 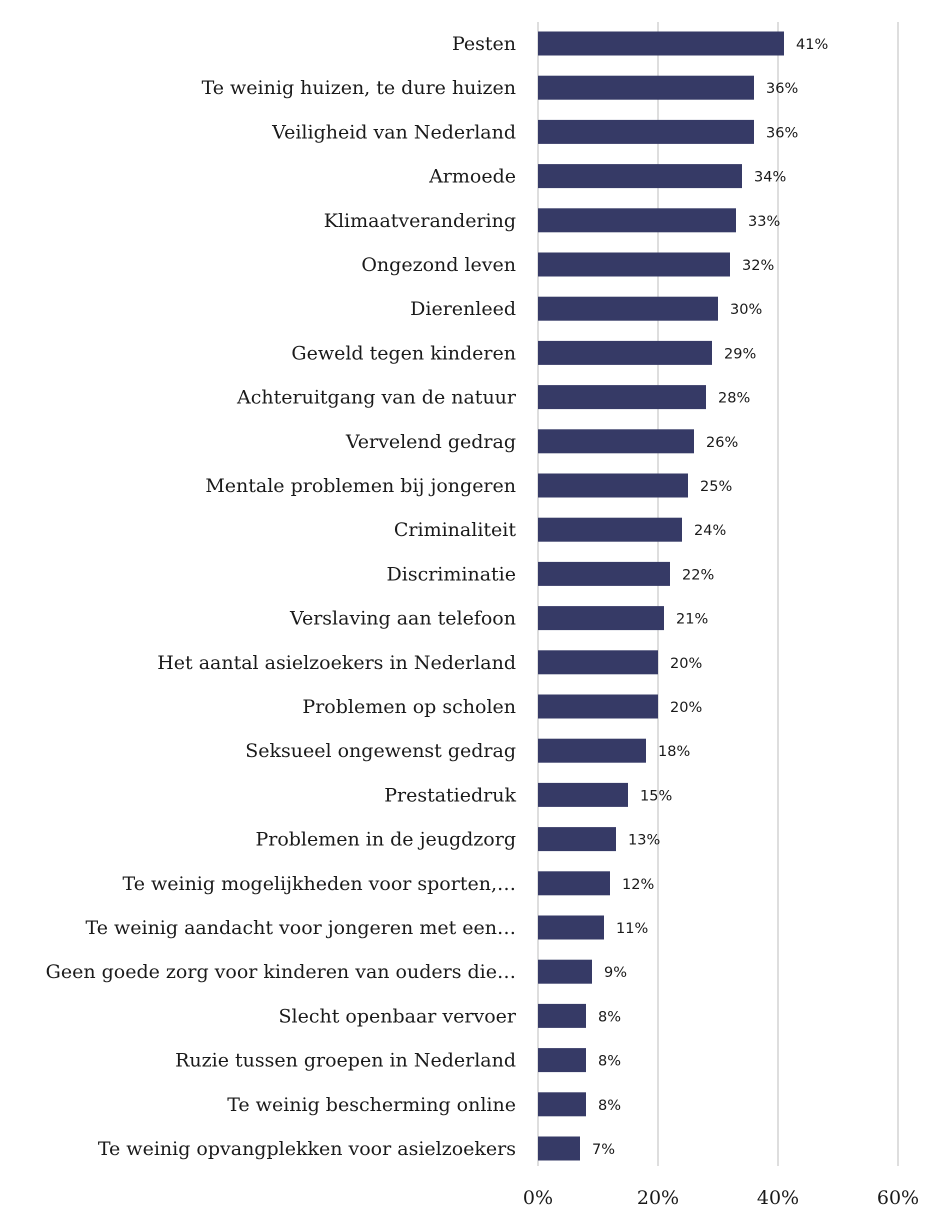 I want to click on category-label: Verslaving aan telefoon, so click(x=402, y=619).